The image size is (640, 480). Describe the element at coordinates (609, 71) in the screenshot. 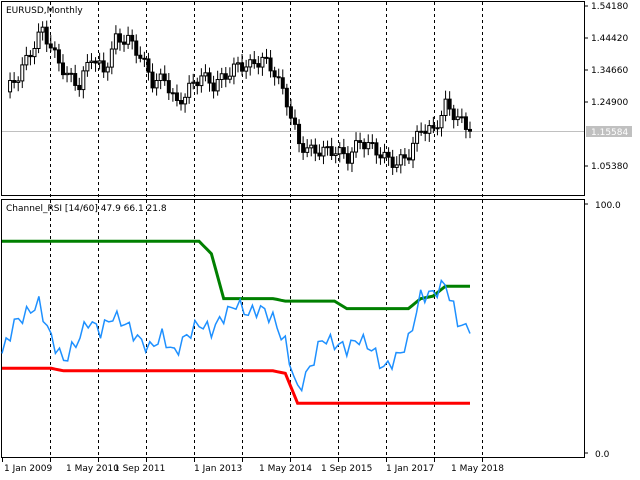

I see `price-label: 1.34660` at that location.